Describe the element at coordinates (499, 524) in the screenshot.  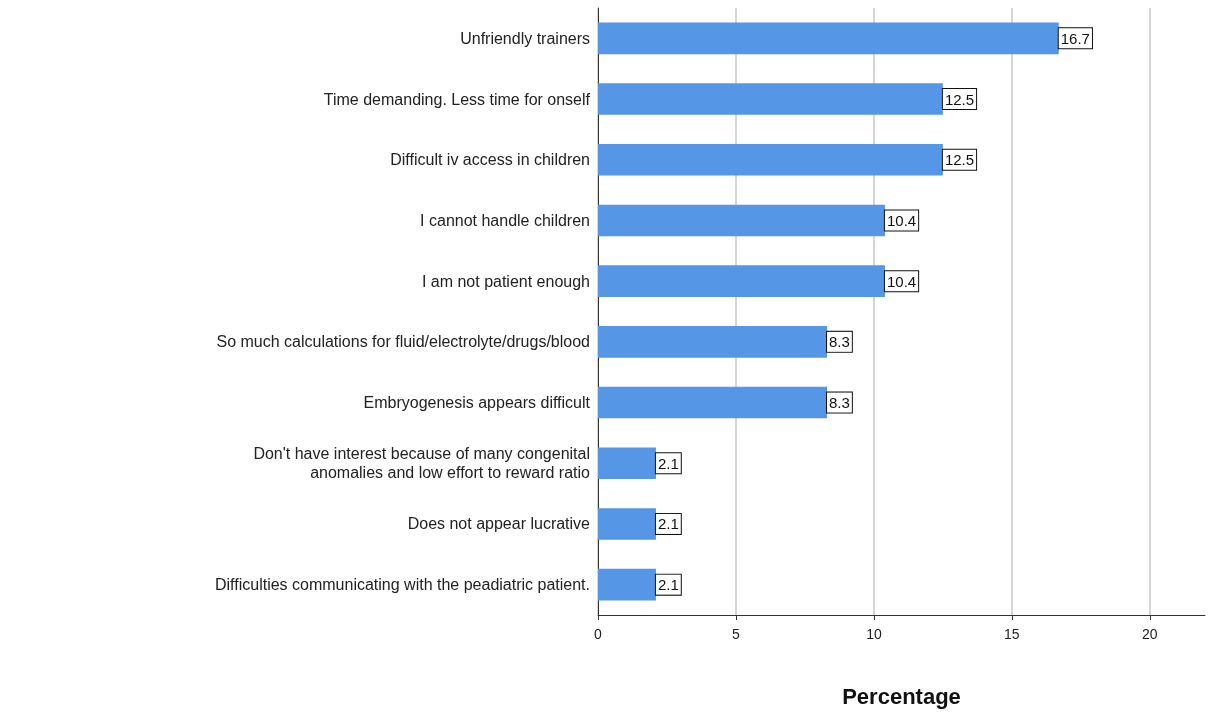
I see `y-tick-label: Does not appear lucrative` at that location.